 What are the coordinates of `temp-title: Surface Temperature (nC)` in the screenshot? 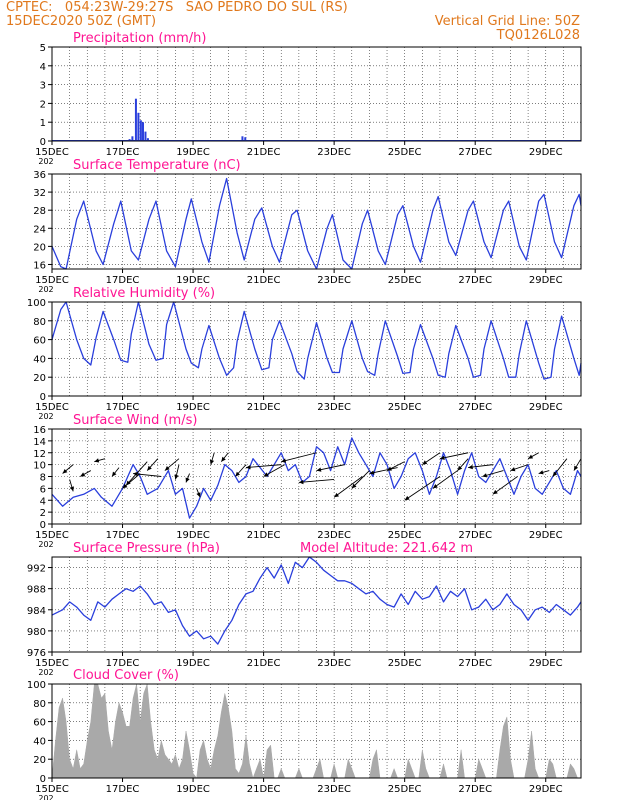 It's located at (157, 165).